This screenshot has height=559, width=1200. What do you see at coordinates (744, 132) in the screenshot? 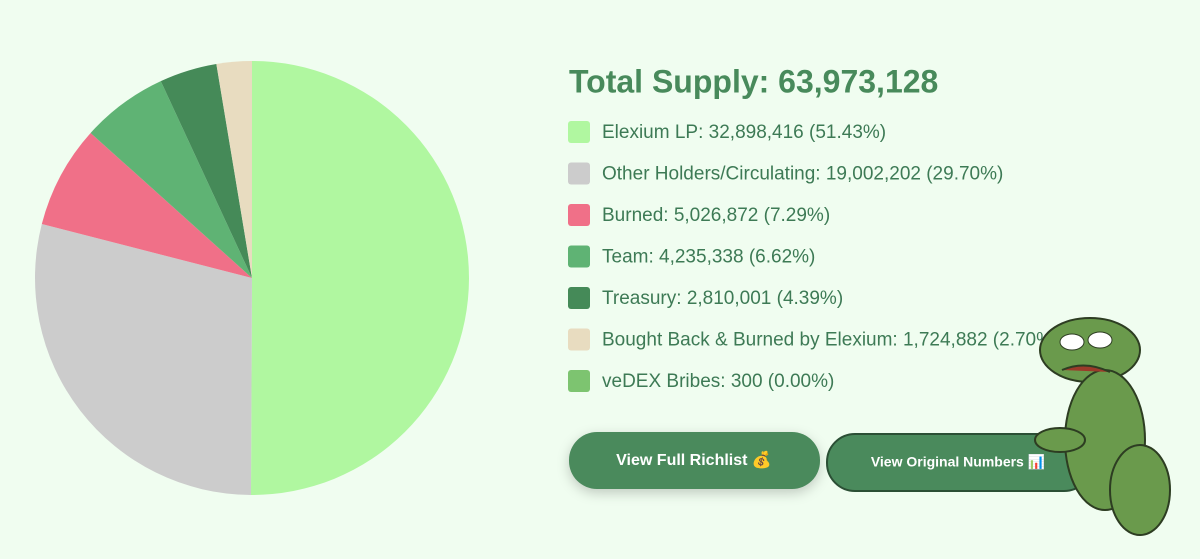
I see `legend-label: Elexium LP: 32,898,416 (51.43%)` at bounding box center [744, 132].